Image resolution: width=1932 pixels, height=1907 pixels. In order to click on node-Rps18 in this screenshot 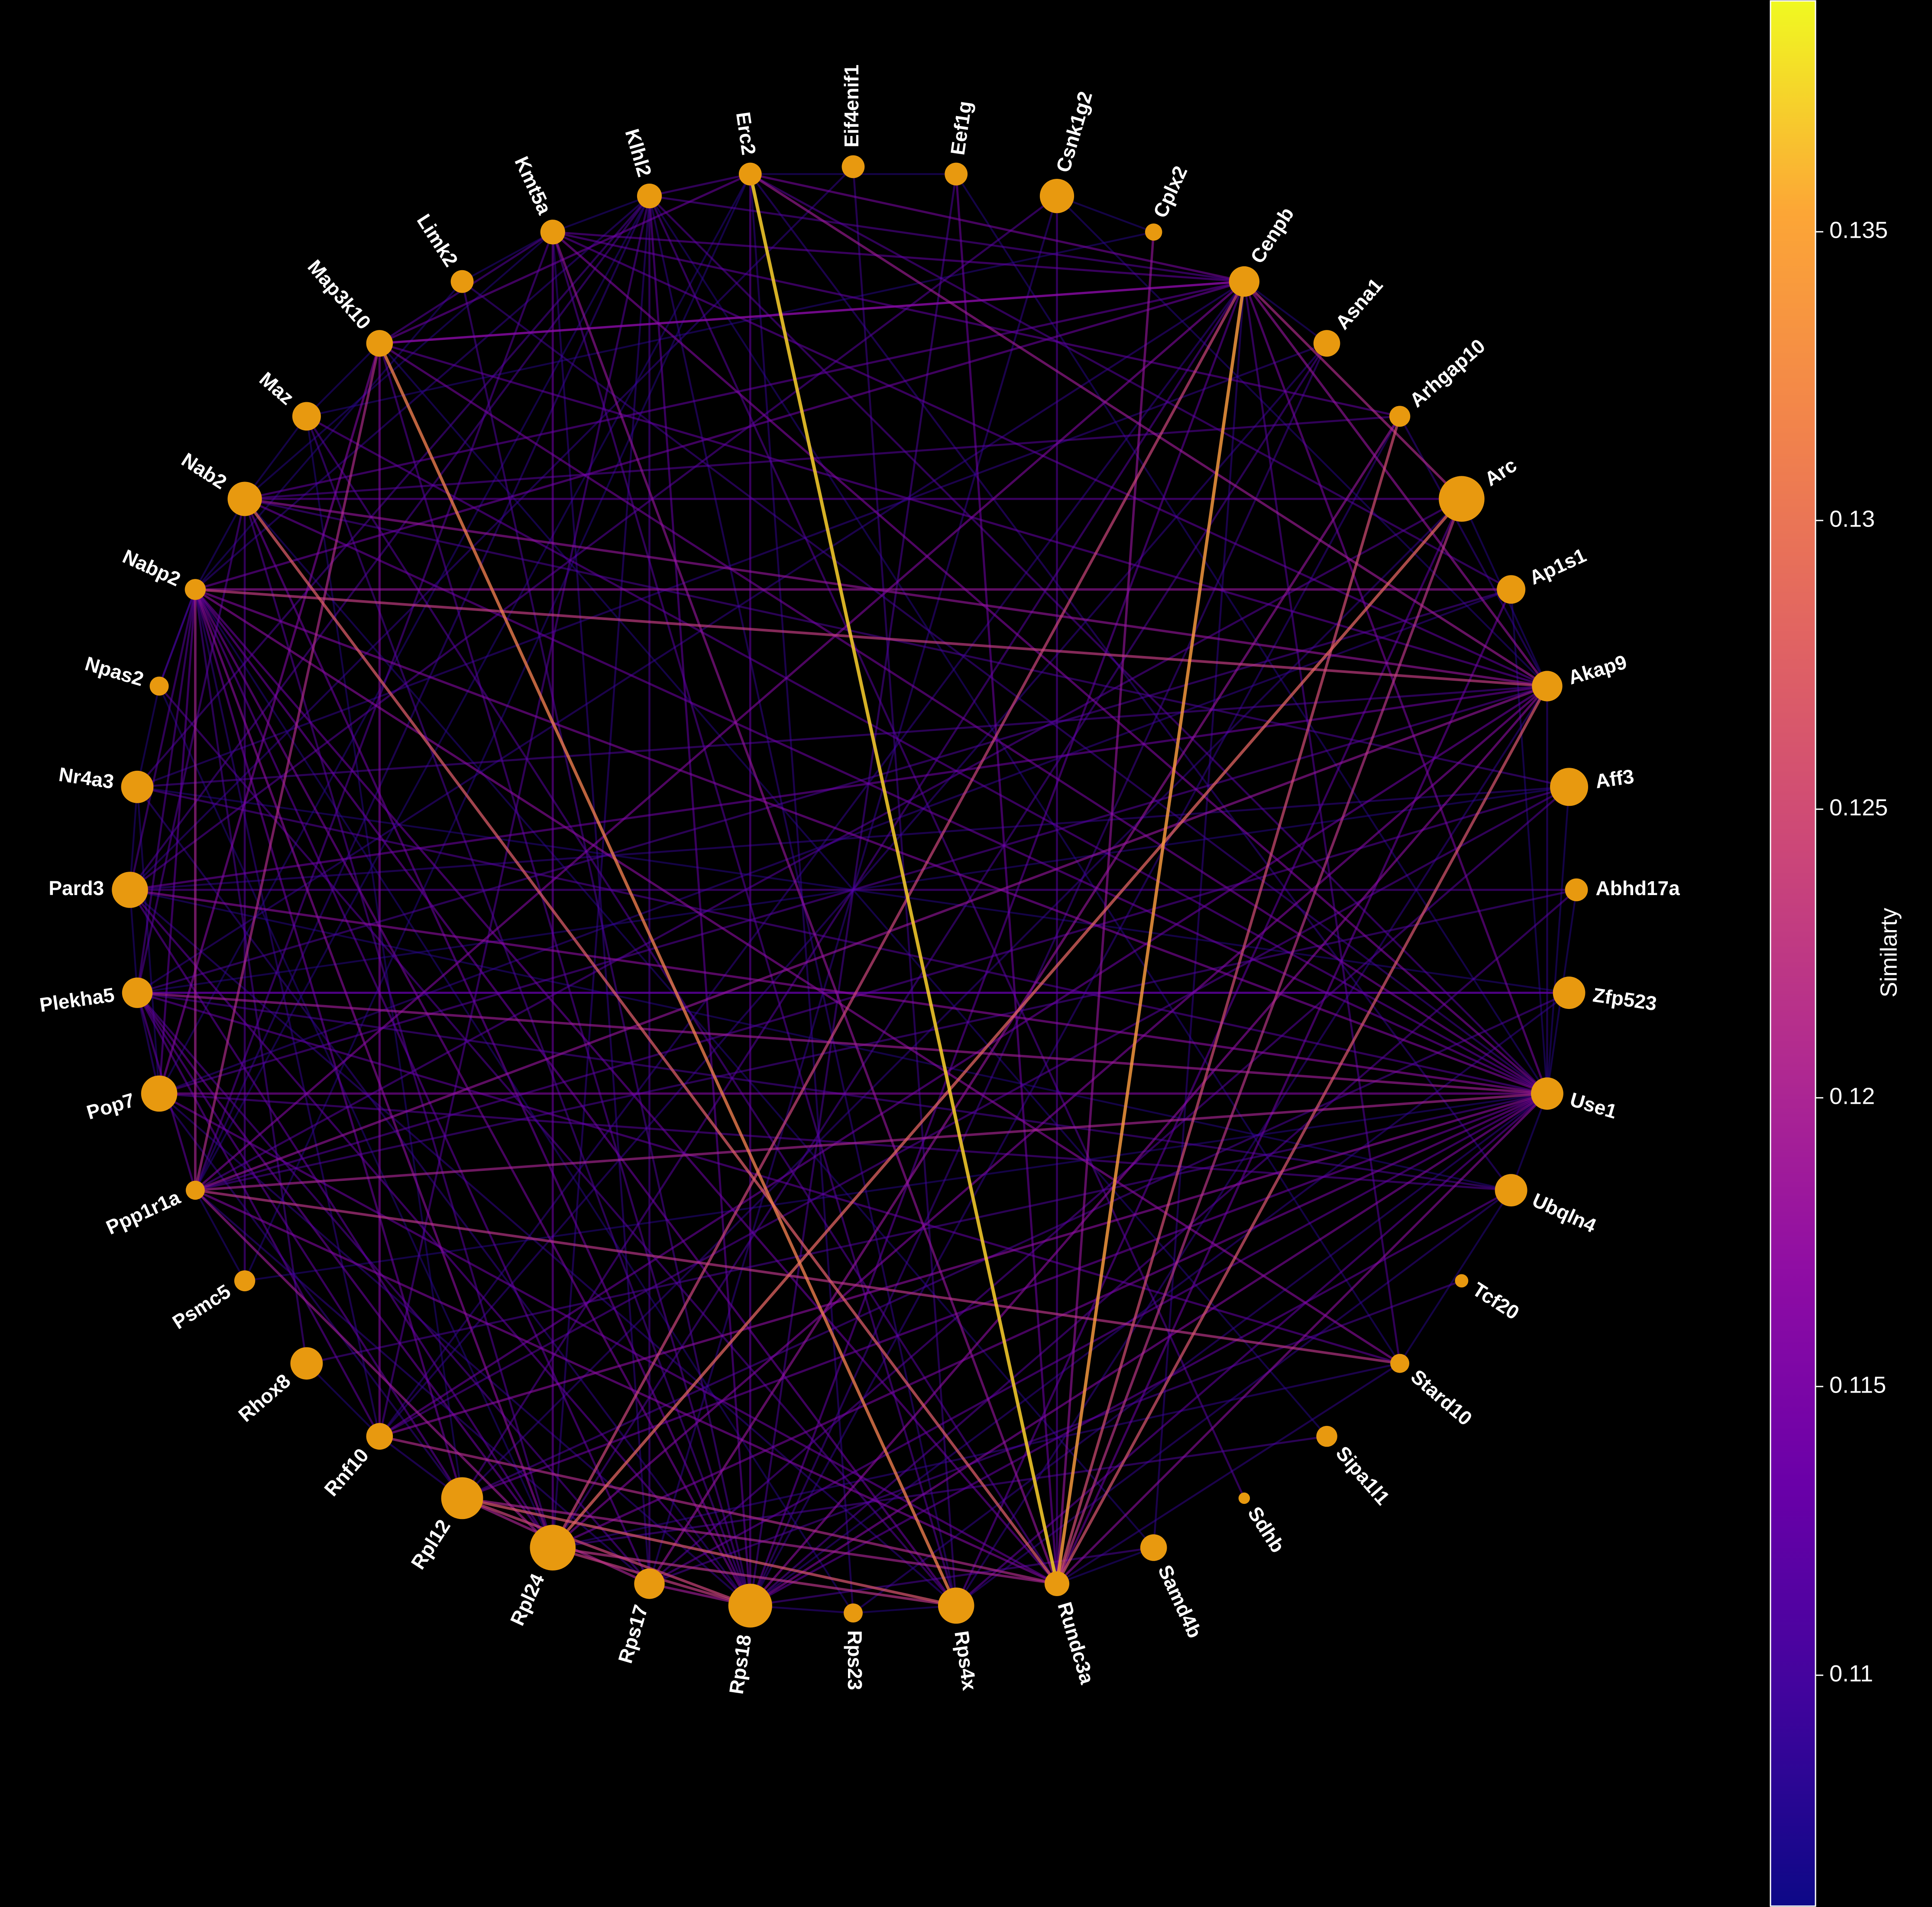, I will do `click(750, 1606)`.